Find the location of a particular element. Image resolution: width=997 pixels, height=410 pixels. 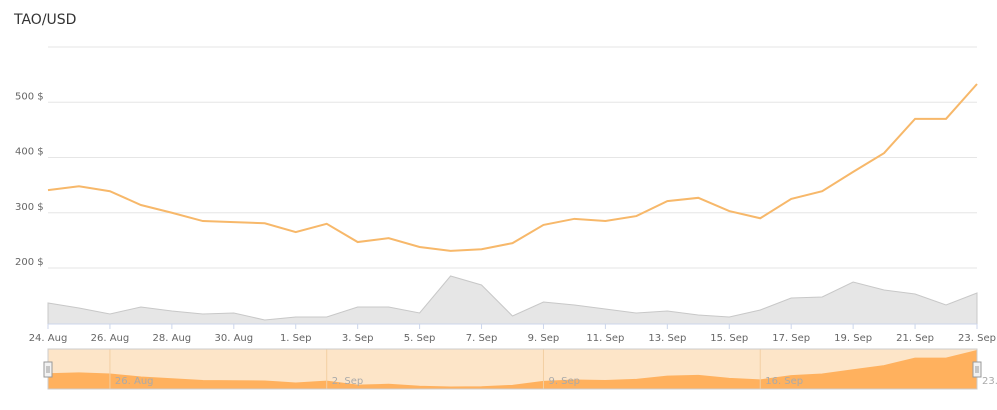

x-tick-label: 11. Sep is located at coordinates (605, 338).